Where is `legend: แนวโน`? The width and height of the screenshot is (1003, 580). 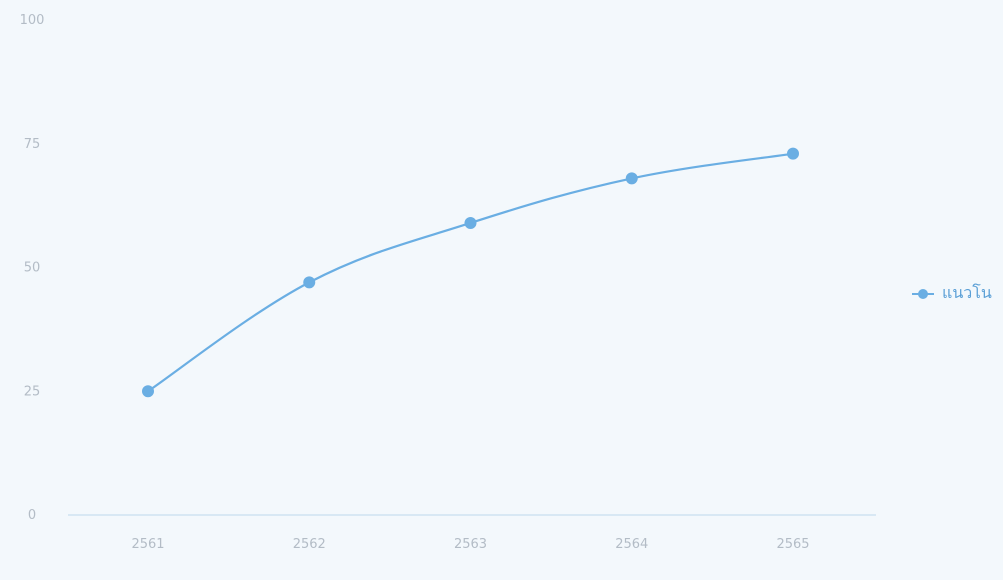
legend: แนวโน is located at coordinates (952, 293).